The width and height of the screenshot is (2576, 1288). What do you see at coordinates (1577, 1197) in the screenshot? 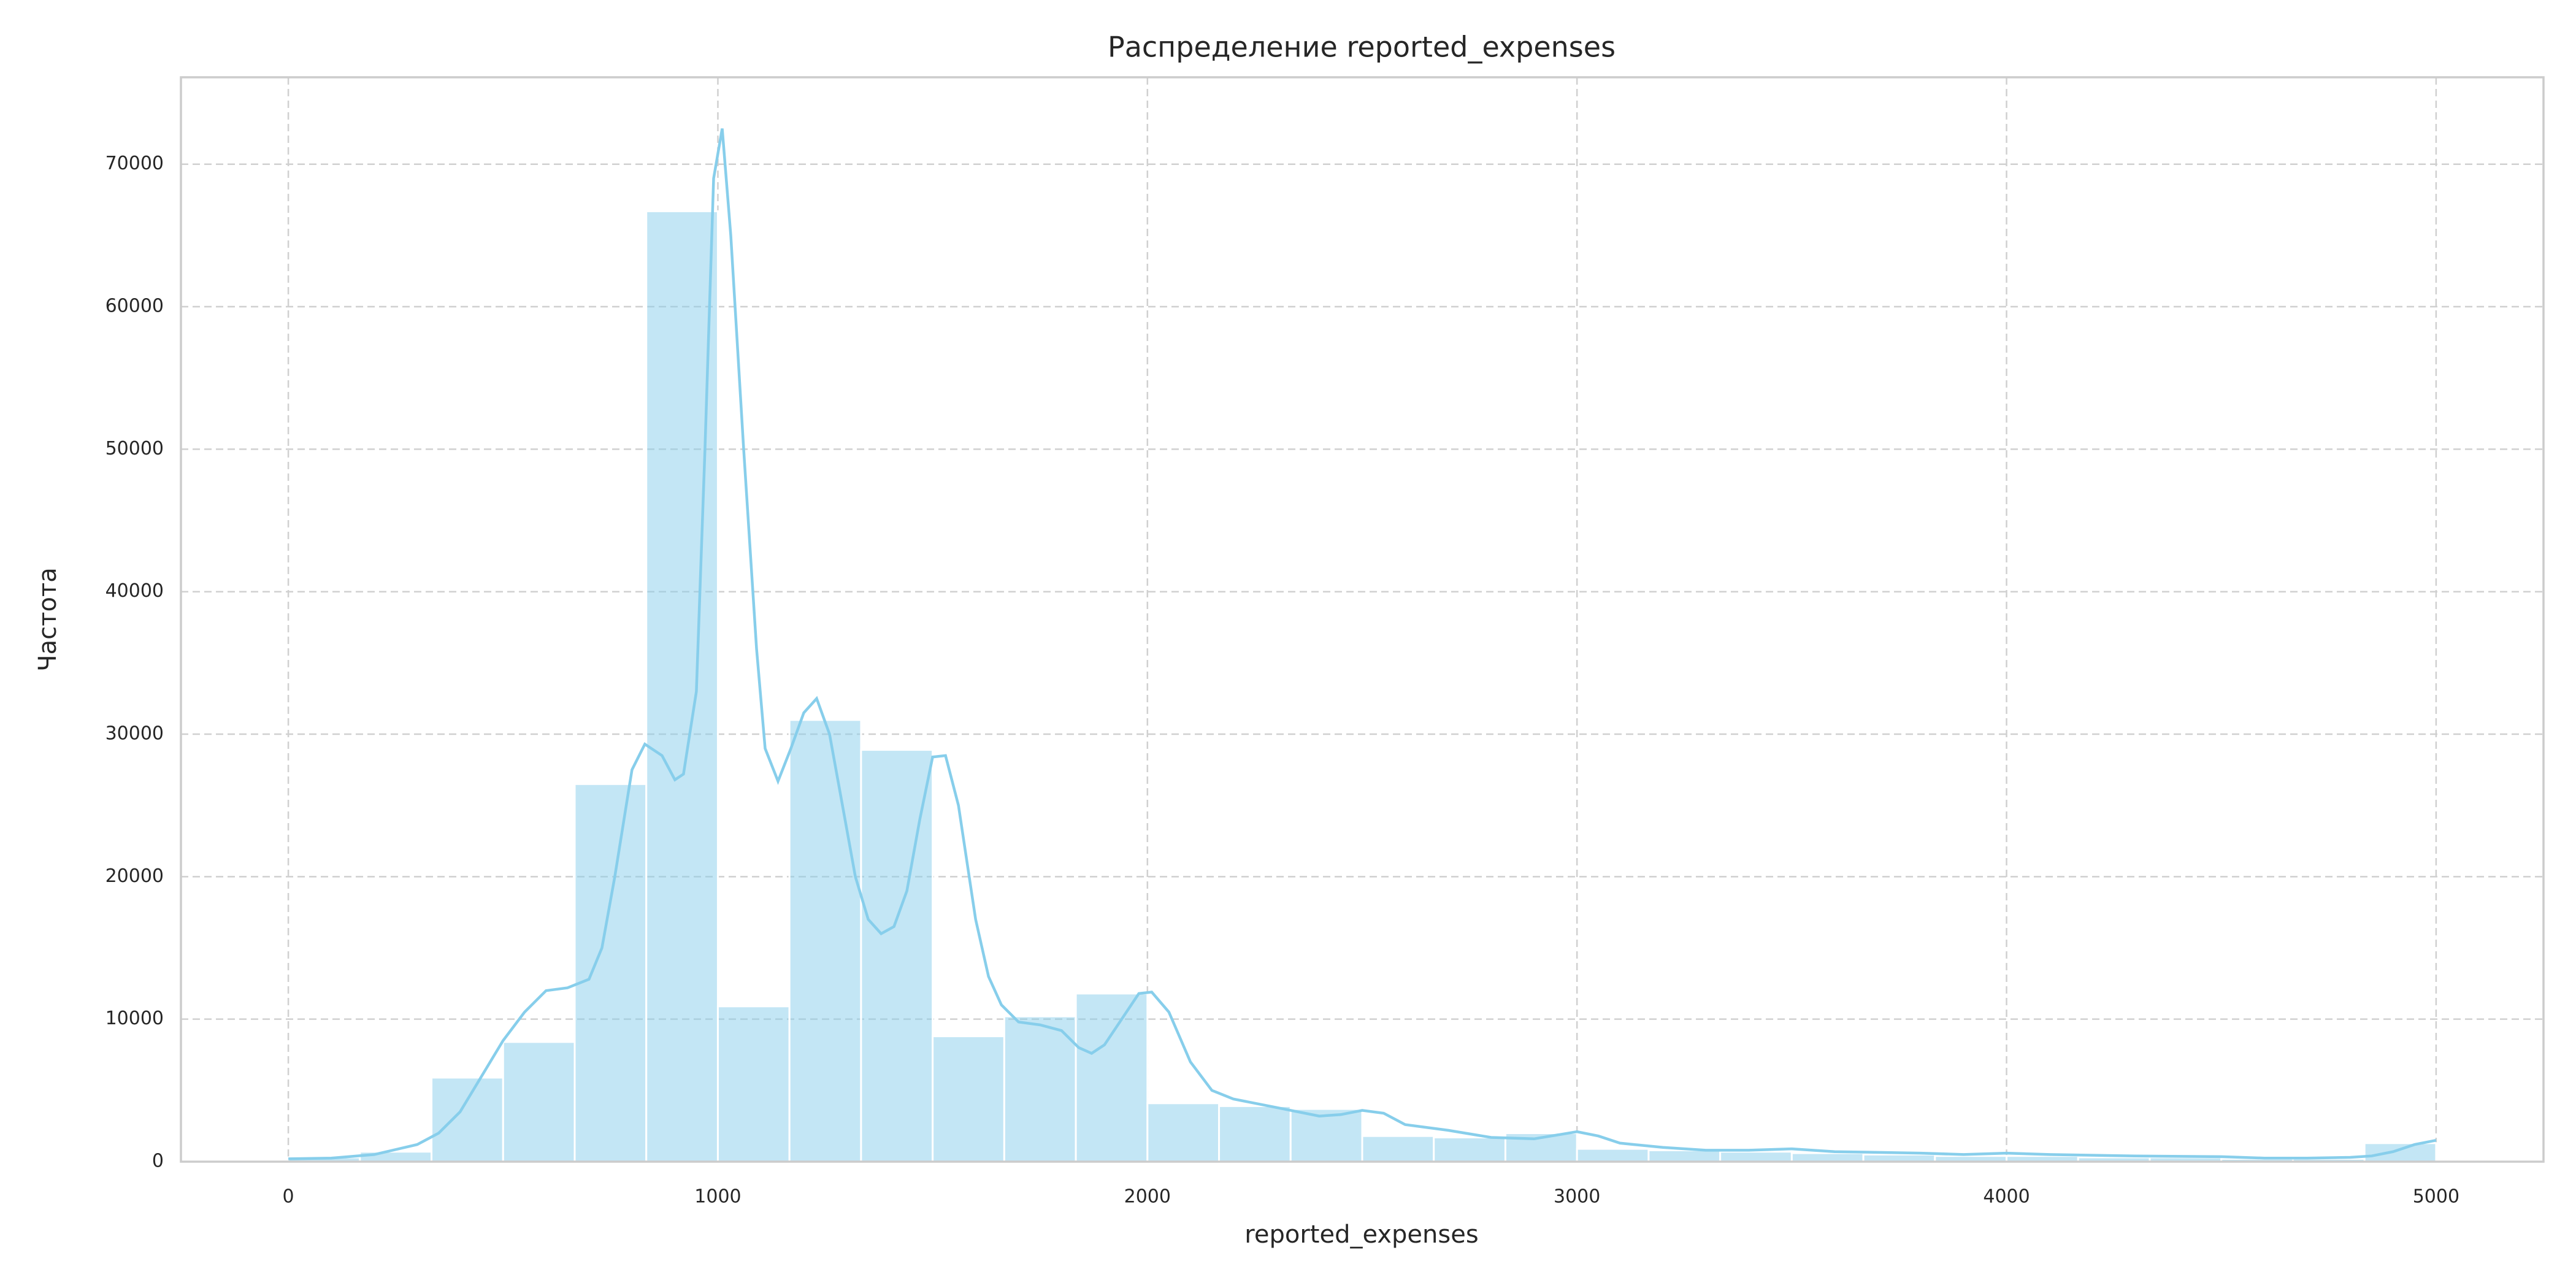
I see `x-tick-label: 3000` at bounding box center [1577, 1197].